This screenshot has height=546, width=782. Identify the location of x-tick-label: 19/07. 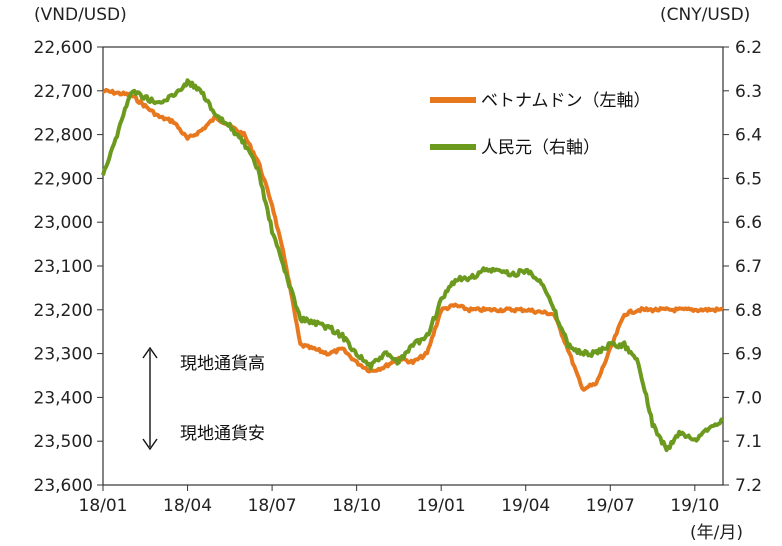
(610, 506).